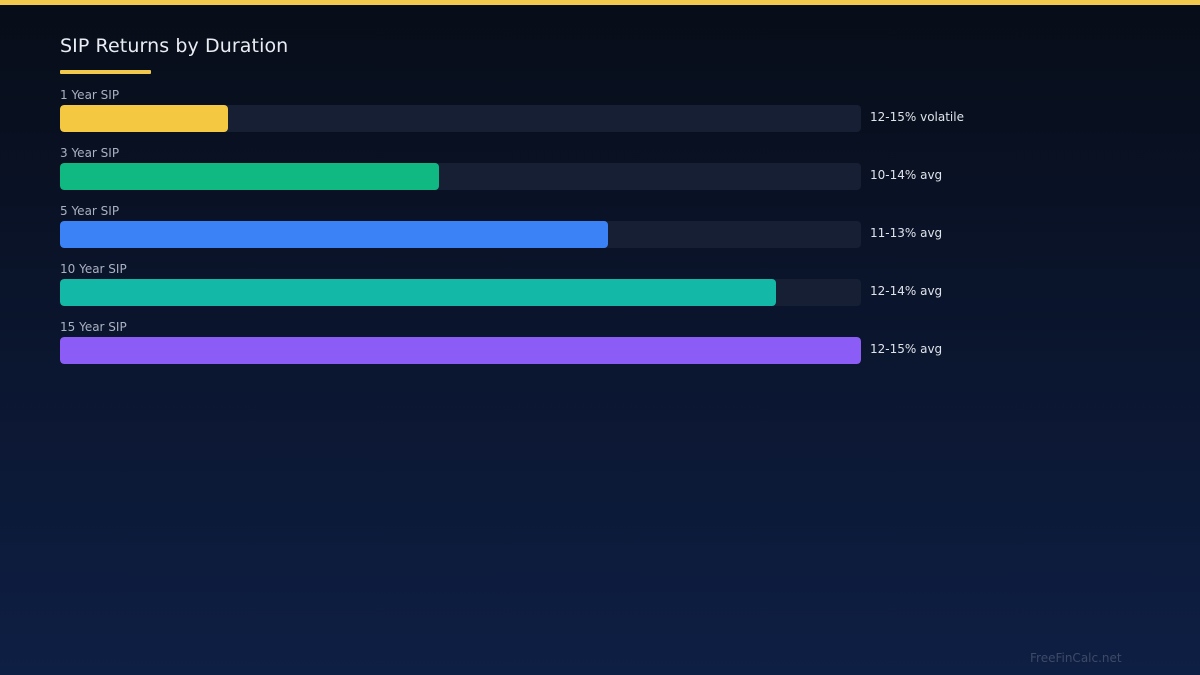 This screenshot has width=1200, height=675. I want to click on top-accent-stripe, so click(600, 2).